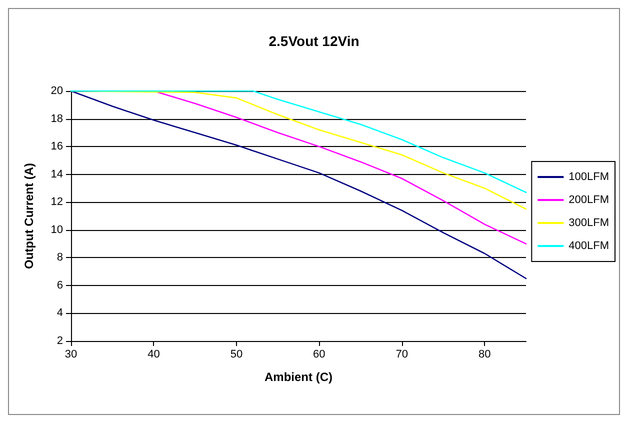  What do you see at coordinates (71, 354) in the screenshot?
I see `x-tick-label: 30` at bounding box center [71, 354].